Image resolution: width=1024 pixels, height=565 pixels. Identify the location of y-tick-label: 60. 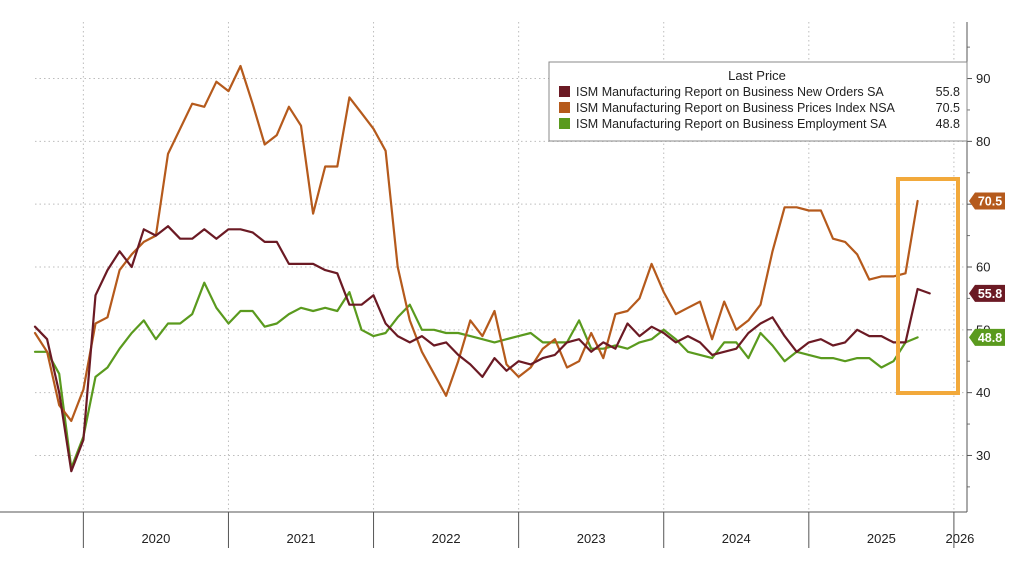
(983, 267).